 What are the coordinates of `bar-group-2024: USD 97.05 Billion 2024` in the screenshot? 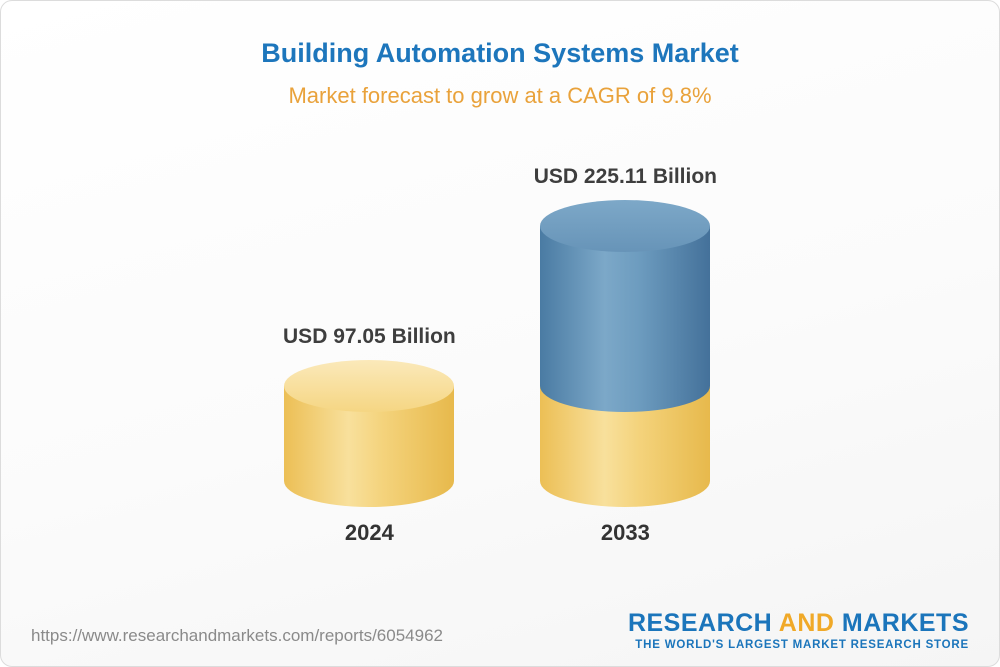 It's located at (369, 435).